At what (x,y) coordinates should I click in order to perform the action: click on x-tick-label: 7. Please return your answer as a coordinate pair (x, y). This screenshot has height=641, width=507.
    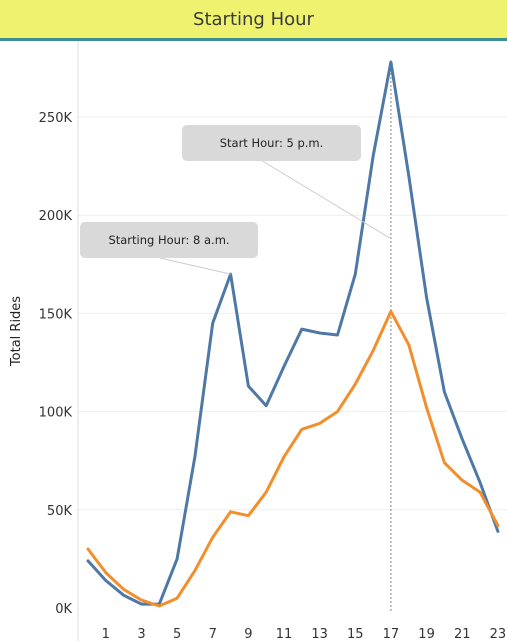
    Looking at the image, I should click on (213, 634).